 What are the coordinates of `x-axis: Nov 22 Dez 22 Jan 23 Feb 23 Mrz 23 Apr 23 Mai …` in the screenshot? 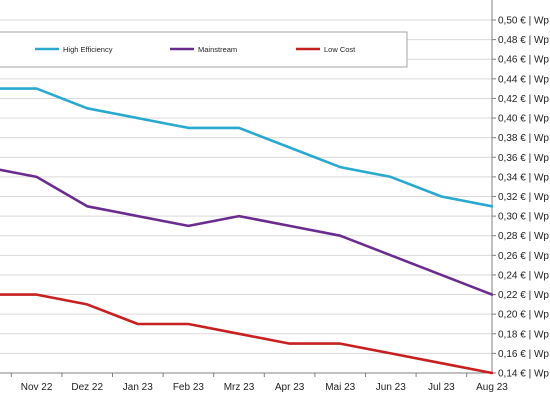 It's located at (254, 382).